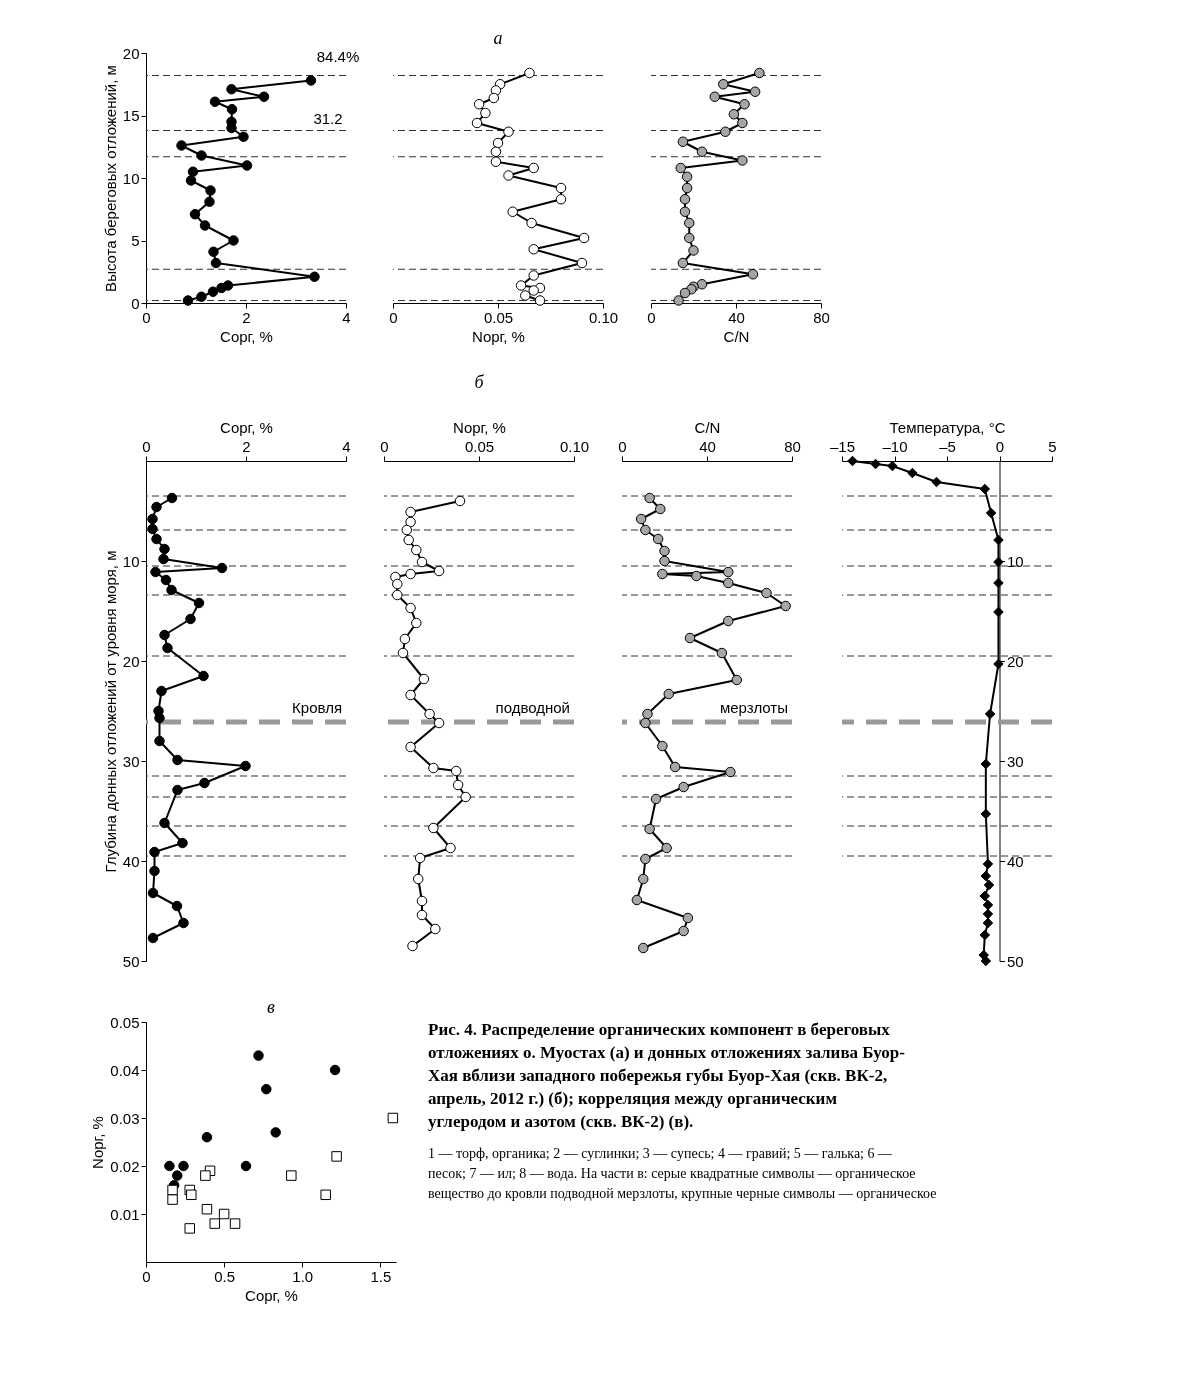 Image resolution: width=1188 pixels, height=1396 pixels. I want to click on ref-line-label: подводной, so click(532, 707).